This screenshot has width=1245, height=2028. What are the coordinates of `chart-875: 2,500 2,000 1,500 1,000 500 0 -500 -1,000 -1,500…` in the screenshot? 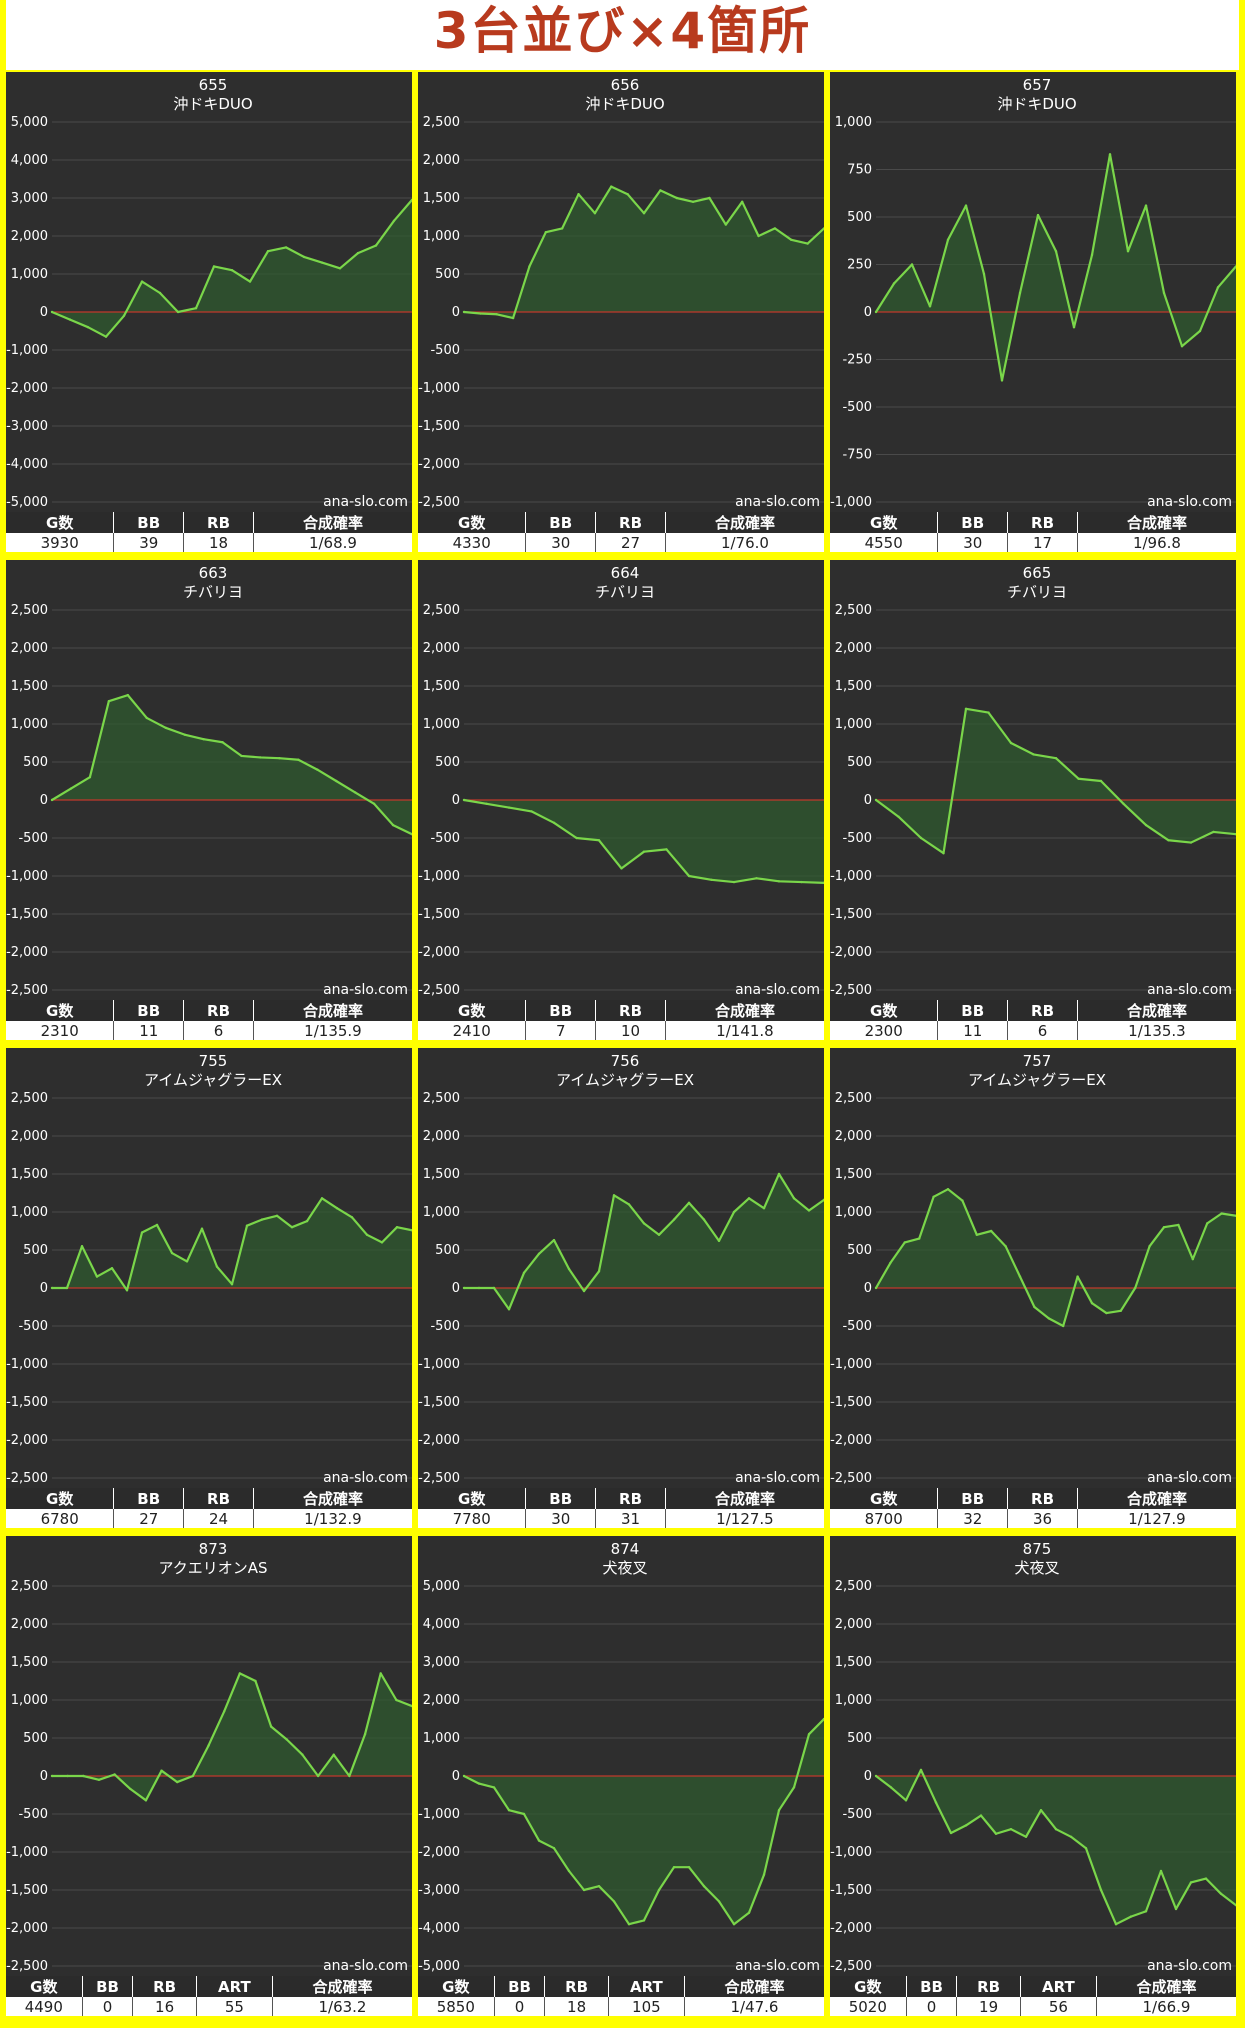 It's located at (1033, 1757).